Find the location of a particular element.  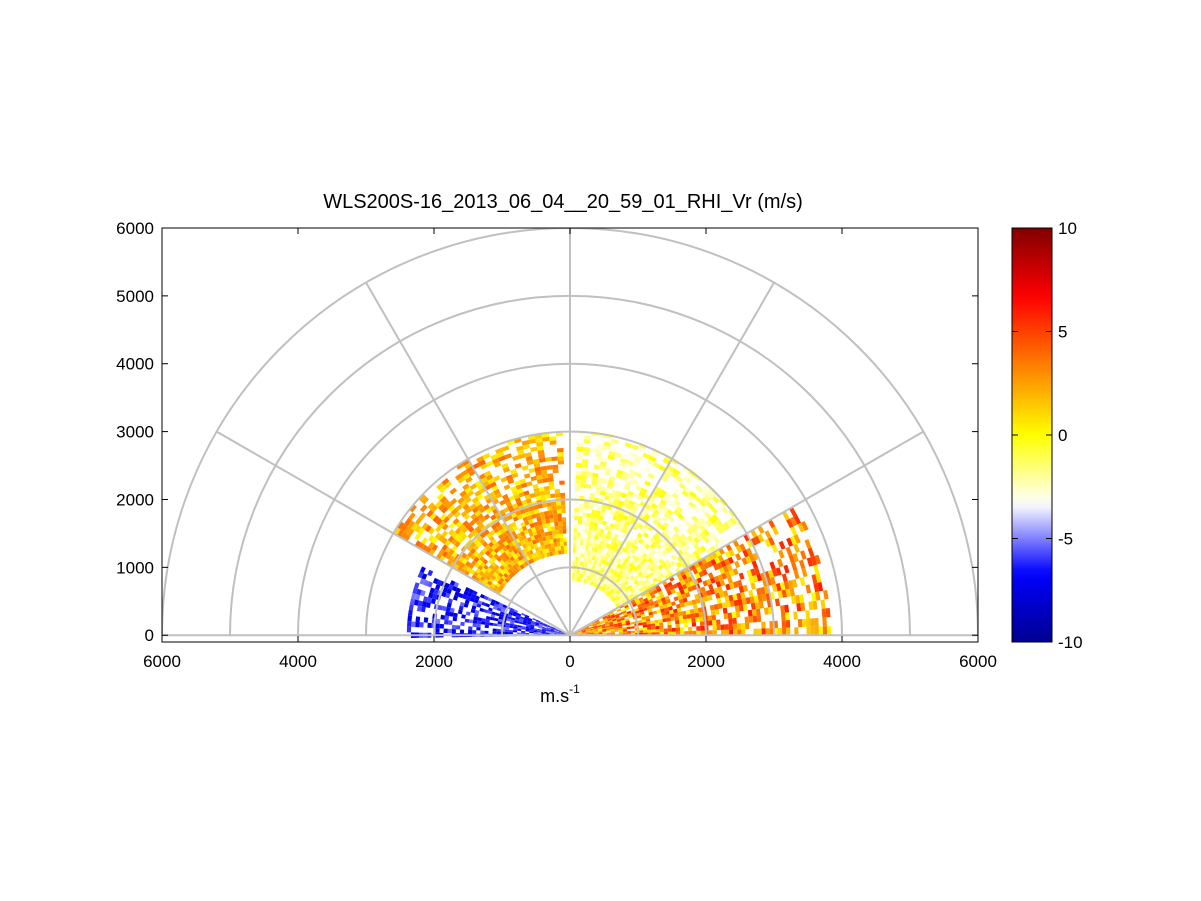

y-tick-label: 3000 is located at coordinates (135, 432).